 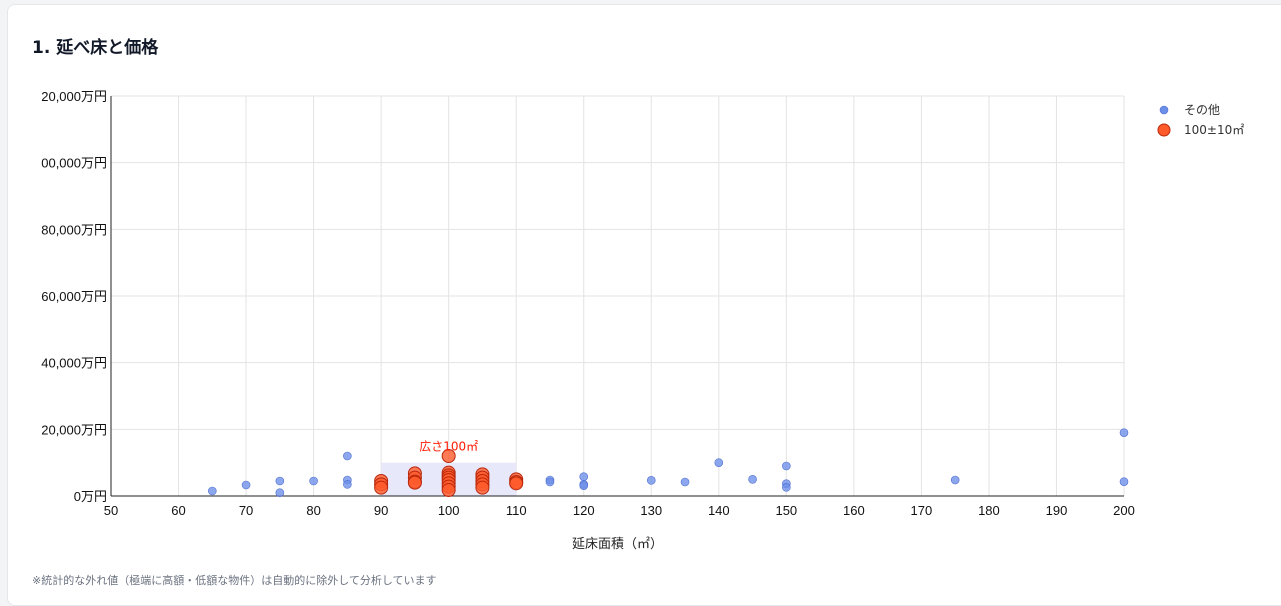 What do you see at coordinates (313, 510) in the screenshot?
I see `x-tick-label: 80` at bounding box center [313, 510].